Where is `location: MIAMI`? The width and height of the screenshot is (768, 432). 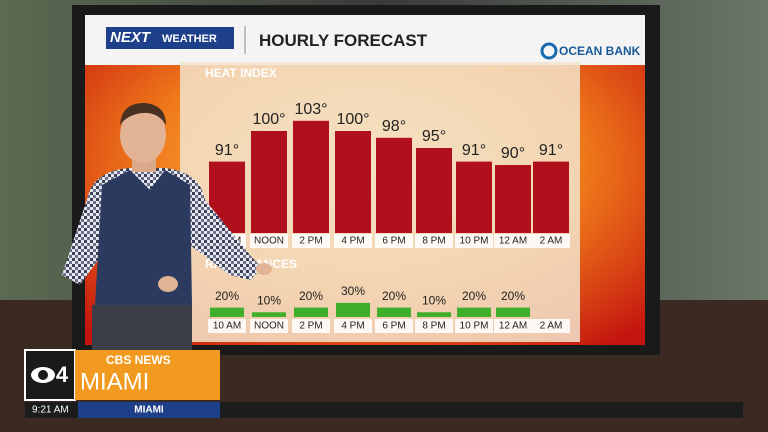
location: MIAMI is located at coordinates (149, 410).